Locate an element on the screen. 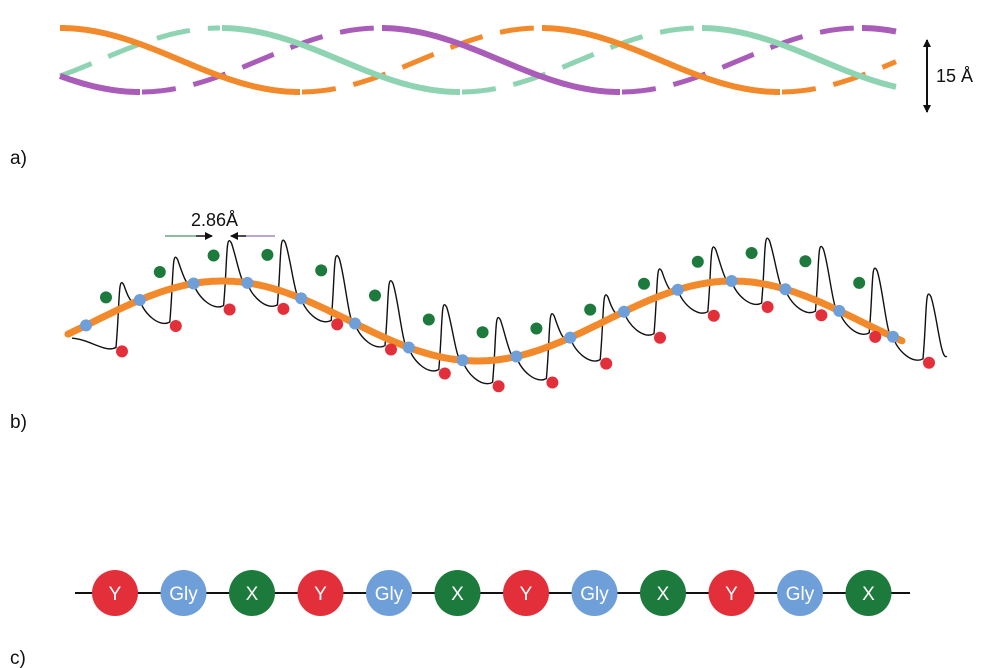 This screenshot has height=668, width=985. diameter-label: 15 Å is located at coordinates (954, 76).